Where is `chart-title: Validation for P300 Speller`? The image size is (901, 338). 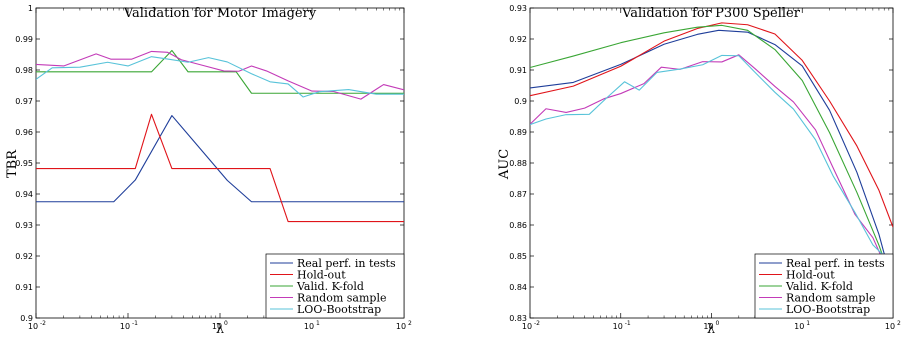
chart-title: Validation for P300 Speller is located at coordinates (711, 13).